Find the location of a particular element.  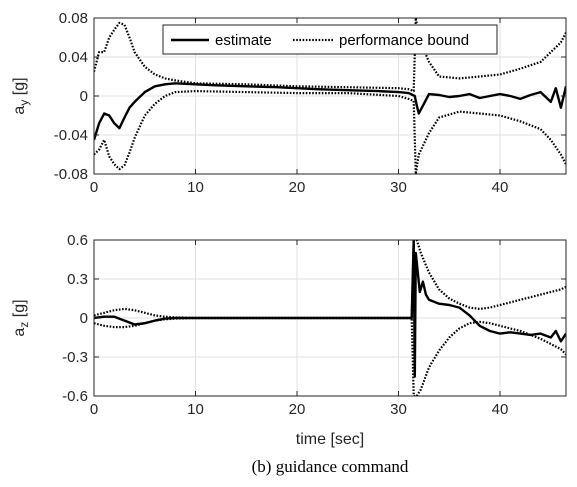

legend-box is located at coordinates (330, 39).